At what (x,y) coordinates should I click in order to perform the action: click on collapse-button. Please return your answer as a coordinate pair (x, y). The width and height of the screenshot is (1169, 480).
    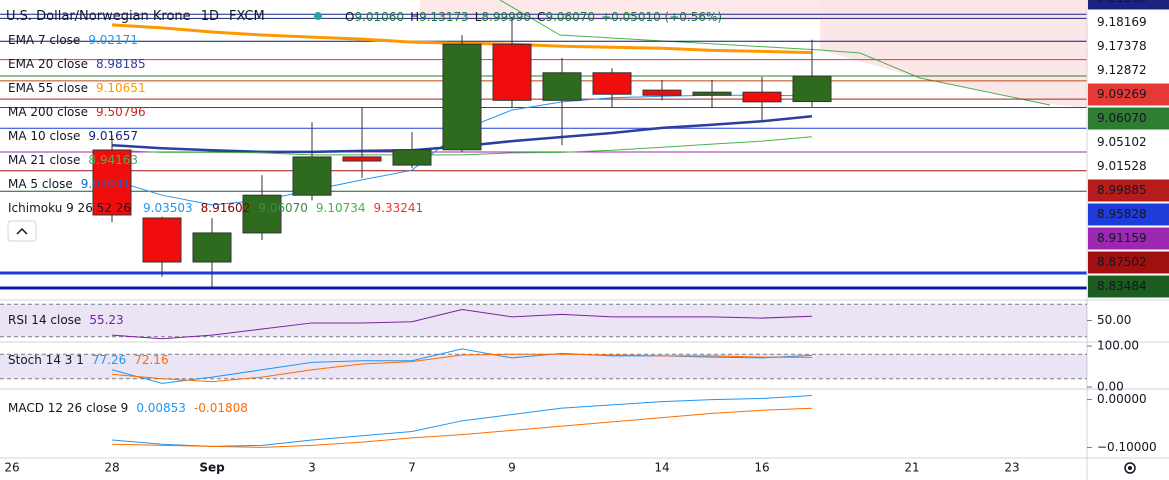
    Looking at the image, I should click on (22, 231).